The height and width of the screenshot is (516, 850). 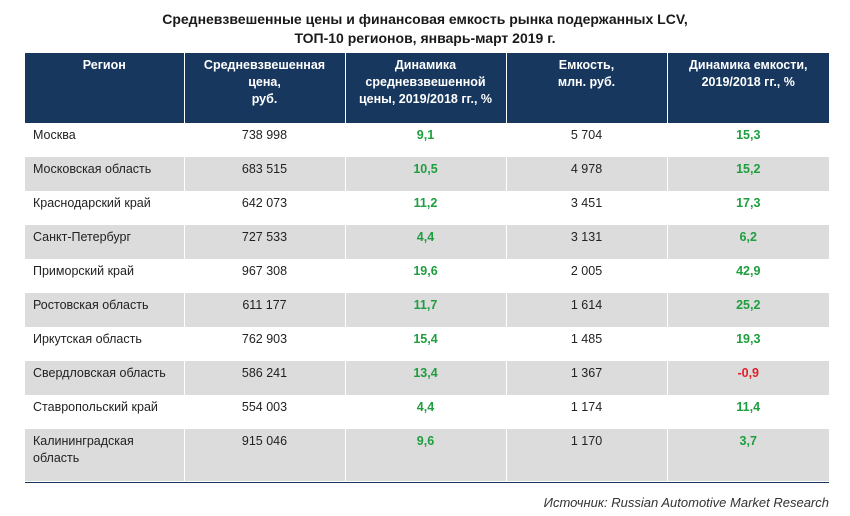 What do you see at coordinates (586, 310) in the screenshot?
I see `capacity-cell: 1 614` at bounding box center [586, 310].